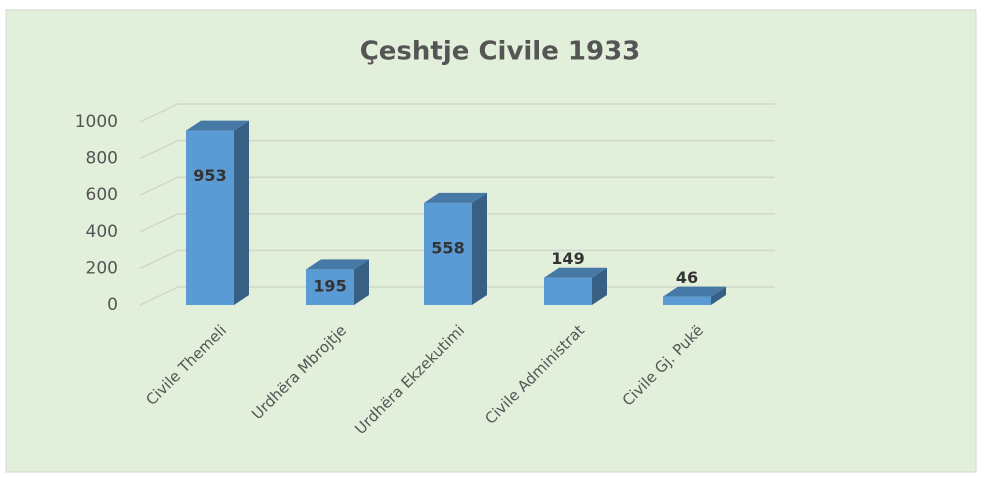  Describe the element at coordinates (102, 195) in the screenshot. I see `y-tick-label: 600` at that location.